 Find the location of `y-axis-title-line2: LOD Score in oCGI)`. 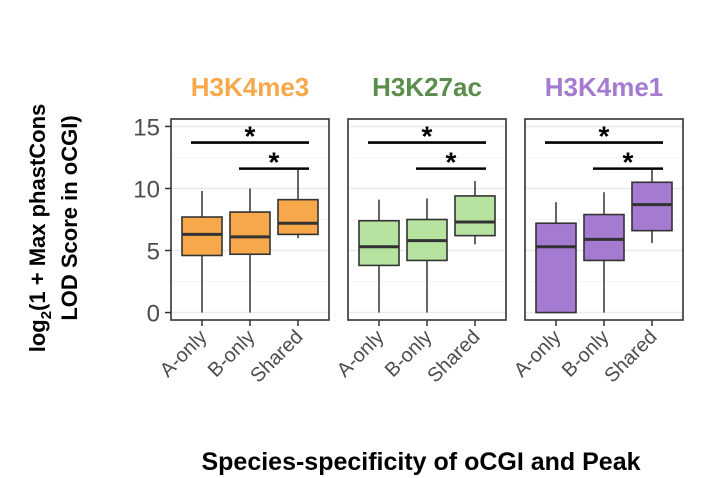

y-axis-title-line2: LOD Score in oCGI) is located at coordinates (69, 217).